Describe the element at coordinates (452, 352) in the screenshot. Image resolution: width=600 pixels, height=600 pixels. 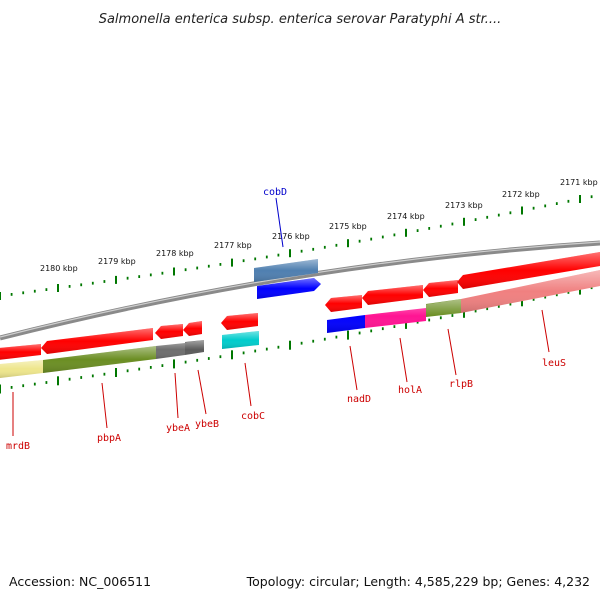
I see `leader-rlpB` at that location.